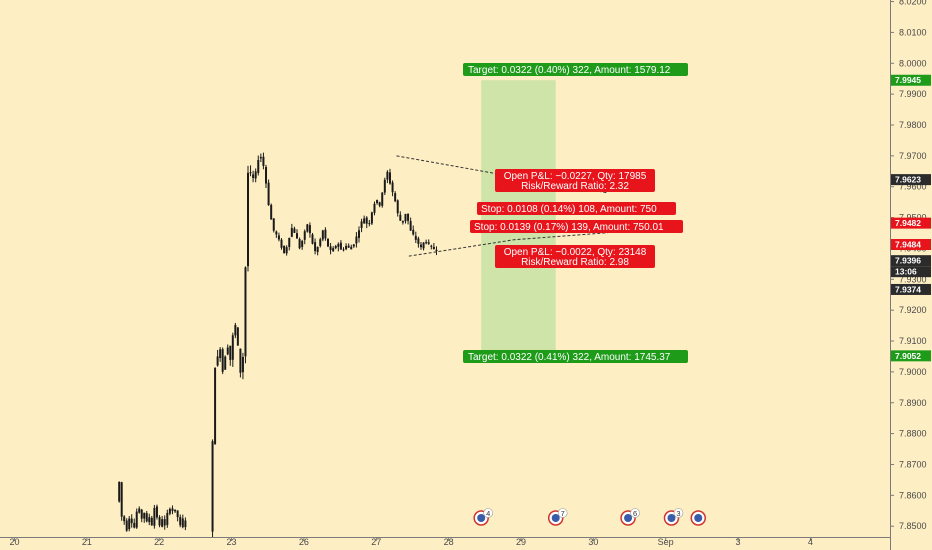 Image resolution: width=932 pixels, height=550 pixels. Describe the element at coordinates (913, 187) in the screenshot. I see `price-tick-label: 7.9600` at that location.